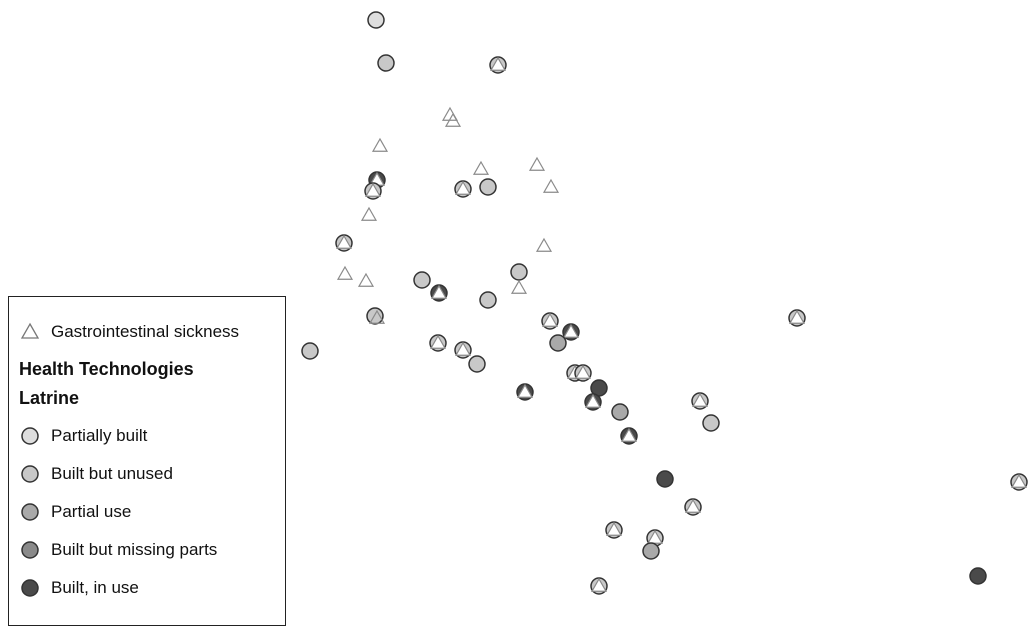 The height and width of the screenshot is (626, 1028). I want to click on legend-label-built-unused: Built but unused, so click(112, 473).